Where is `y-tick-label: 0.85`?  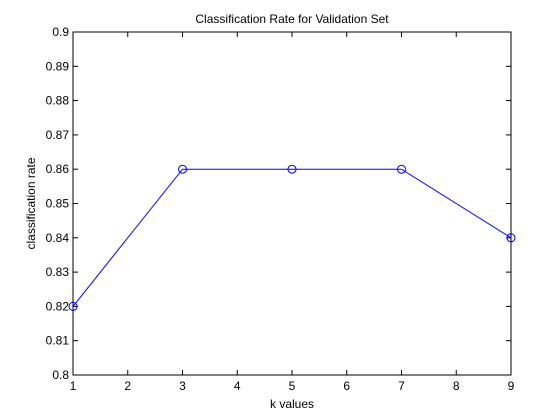 y-tick-label: 0.85 is located at coordinates (58, 204).